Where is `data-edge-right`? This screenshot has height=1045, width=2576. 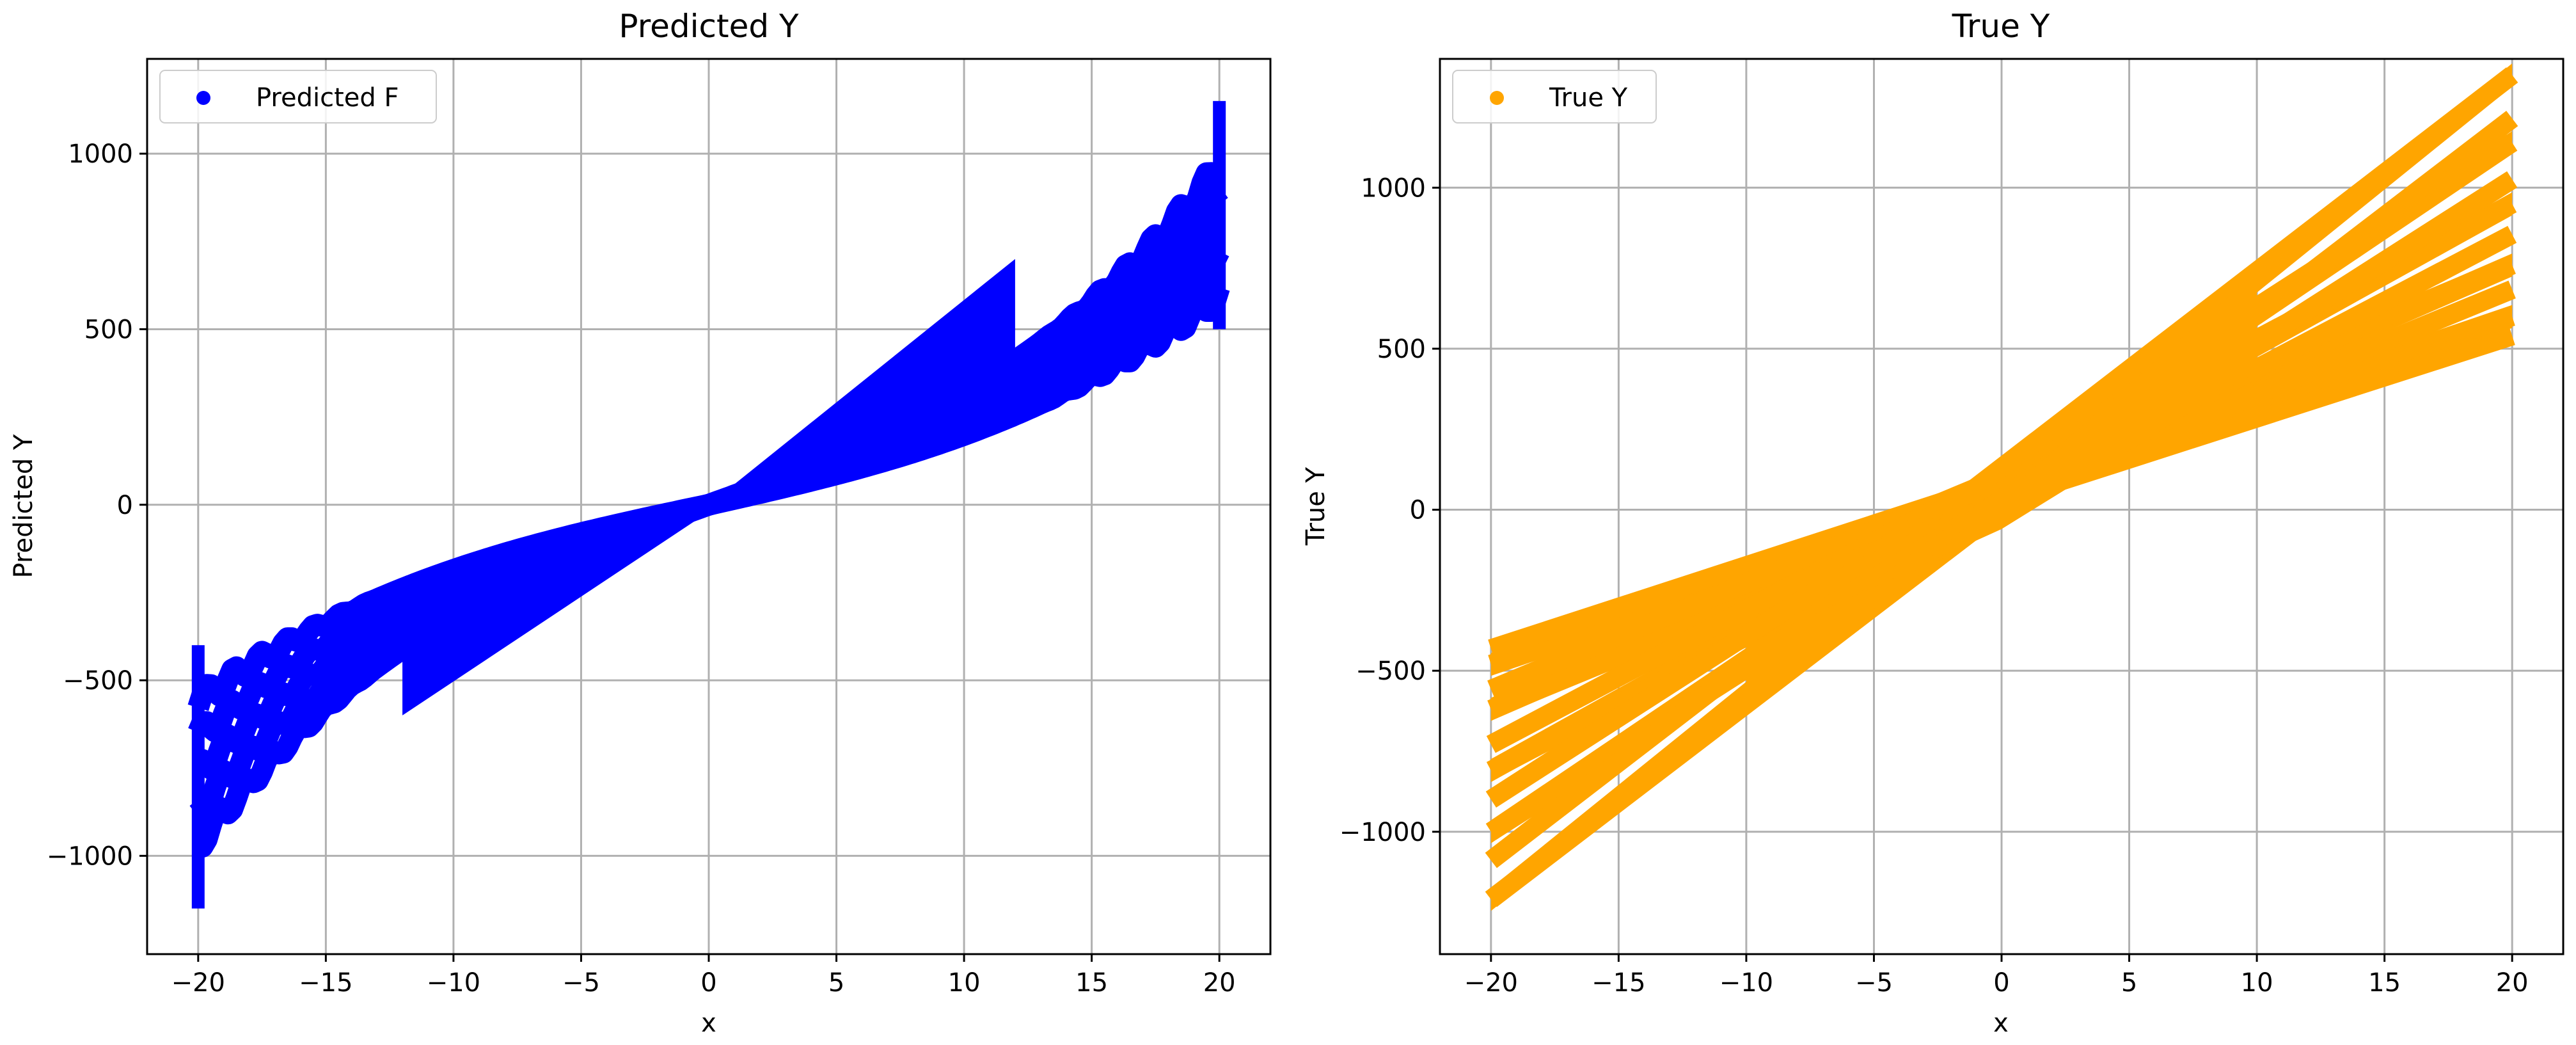
data-edge-right is located at coordinates (1219, 215).